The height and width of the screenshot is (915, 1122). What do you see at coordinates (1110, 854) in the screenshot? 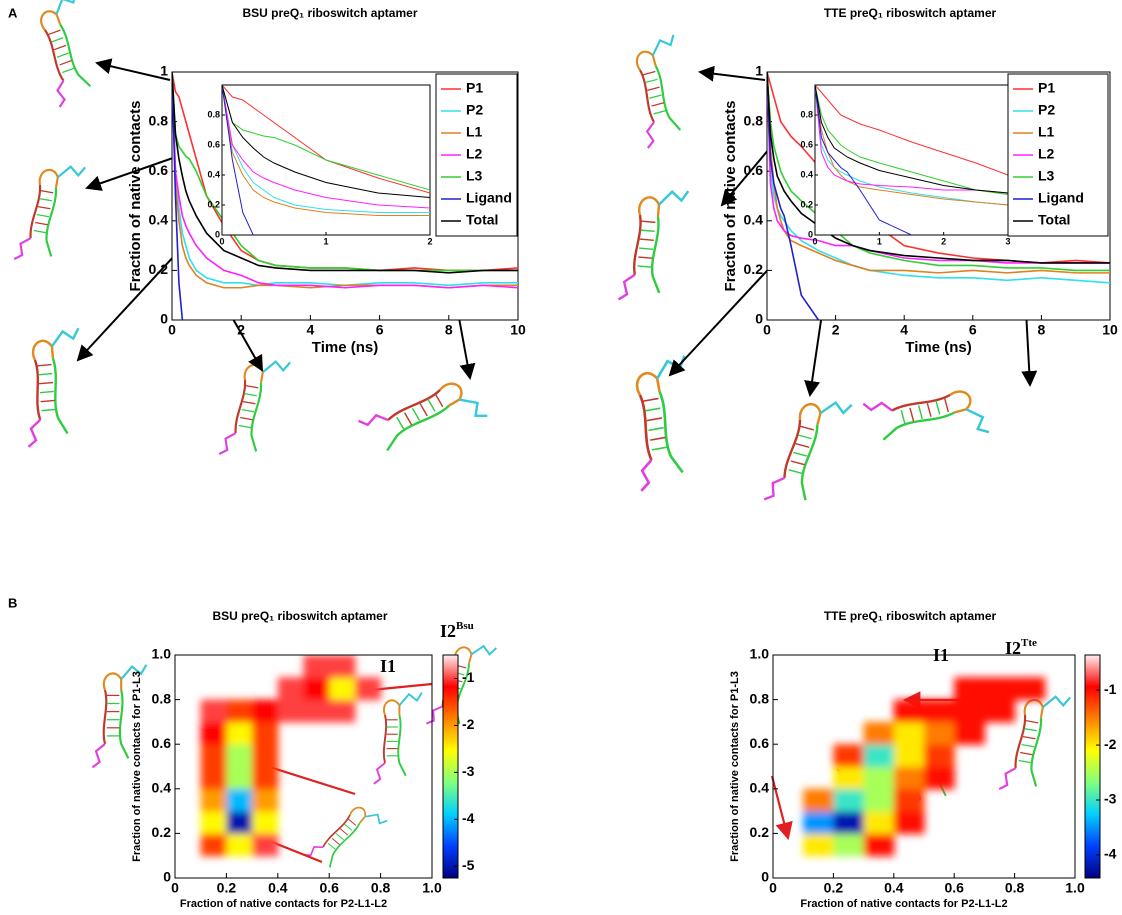
I see `colorbar-tick-label: -4` at bounding box center [1110, 854].